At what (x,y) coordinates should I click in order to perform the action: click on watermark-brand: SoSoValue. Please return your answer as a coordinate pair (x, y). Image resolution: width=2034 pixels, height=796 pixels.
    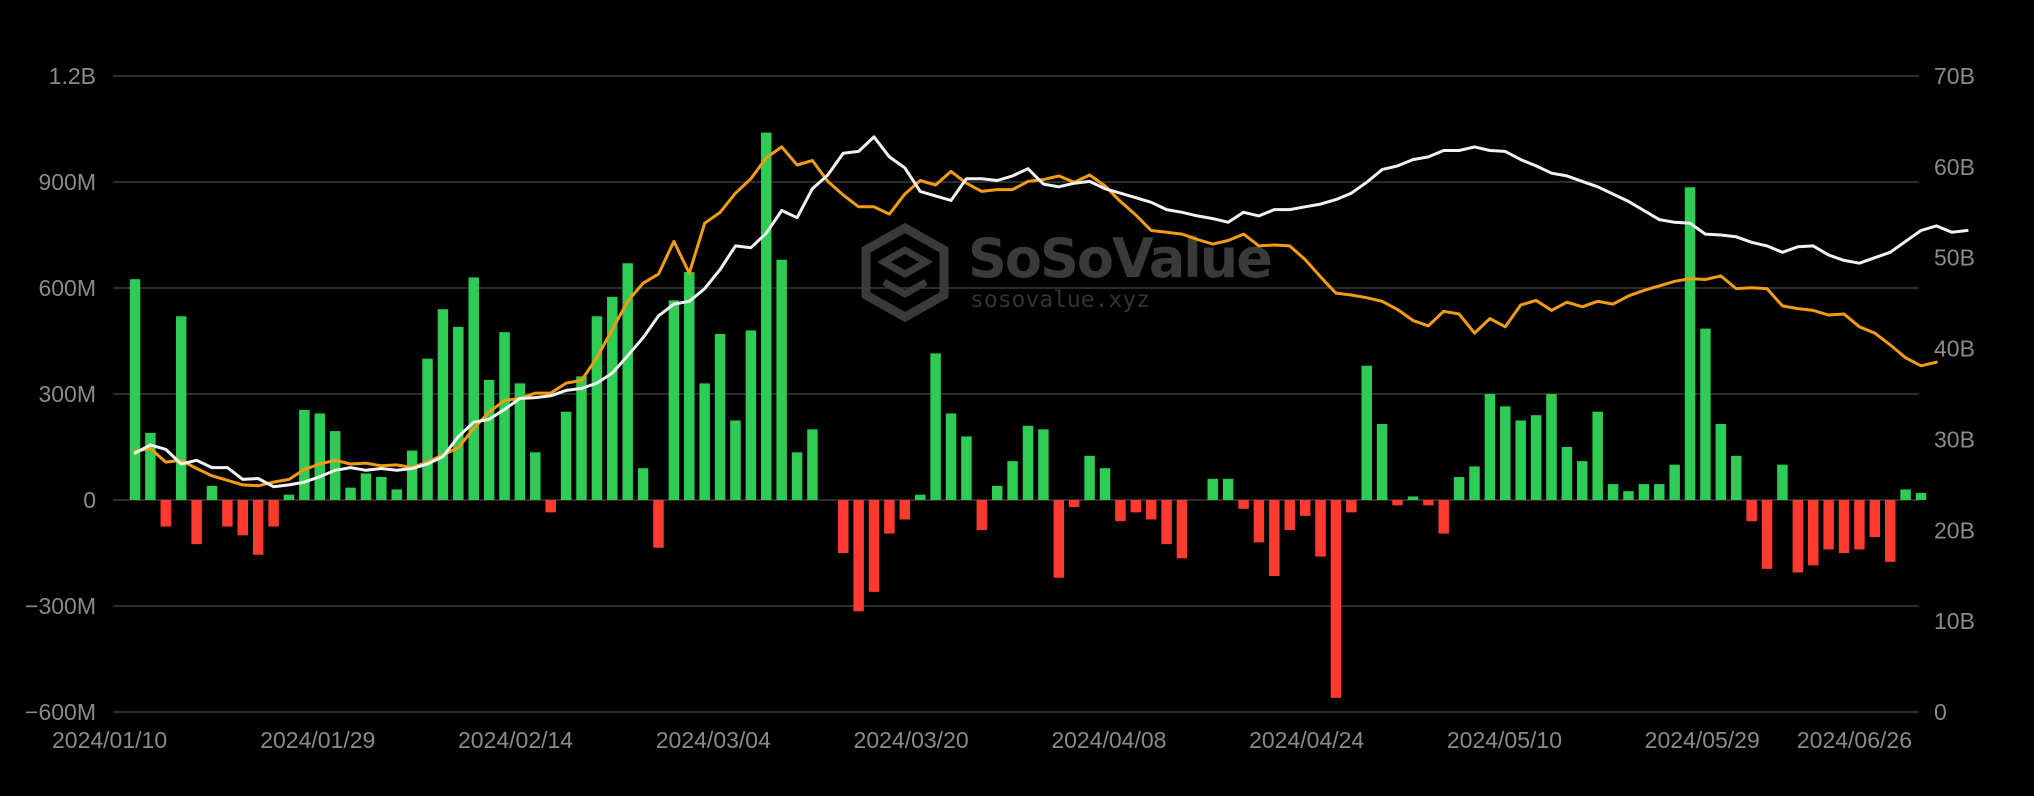
    Looking at the image, I should click on (1119, 258).